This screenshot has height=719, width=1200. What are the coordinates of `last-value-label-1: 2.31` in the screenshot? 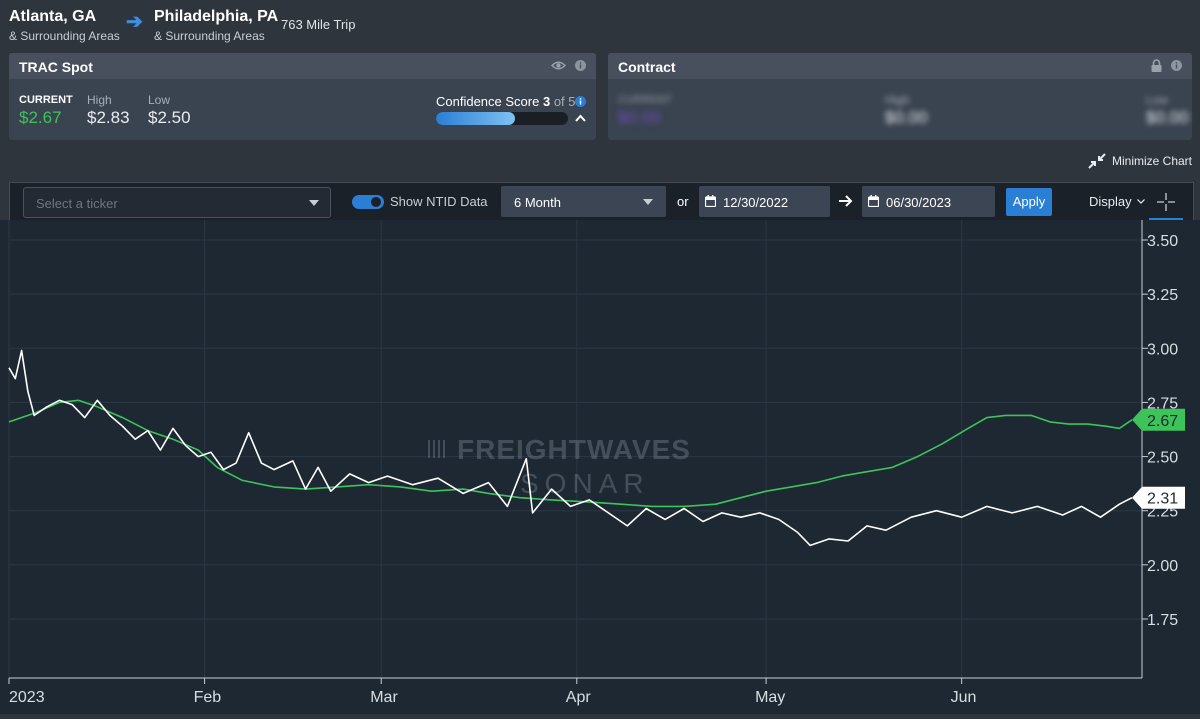 It's located at (1158, 497).